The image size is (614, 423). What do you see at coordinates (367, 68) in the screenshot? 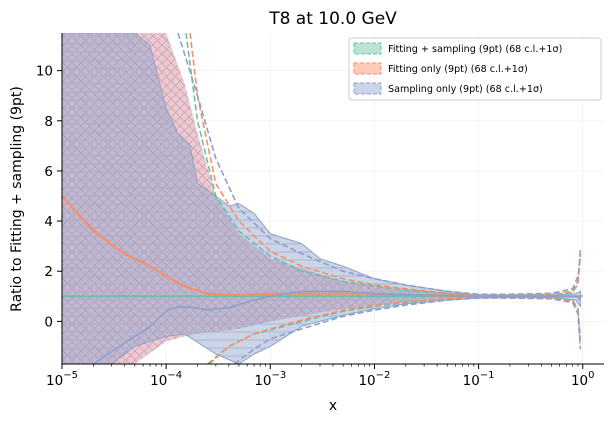
I see `legend-swatch-fit-only` at bounding box center [367, 68].